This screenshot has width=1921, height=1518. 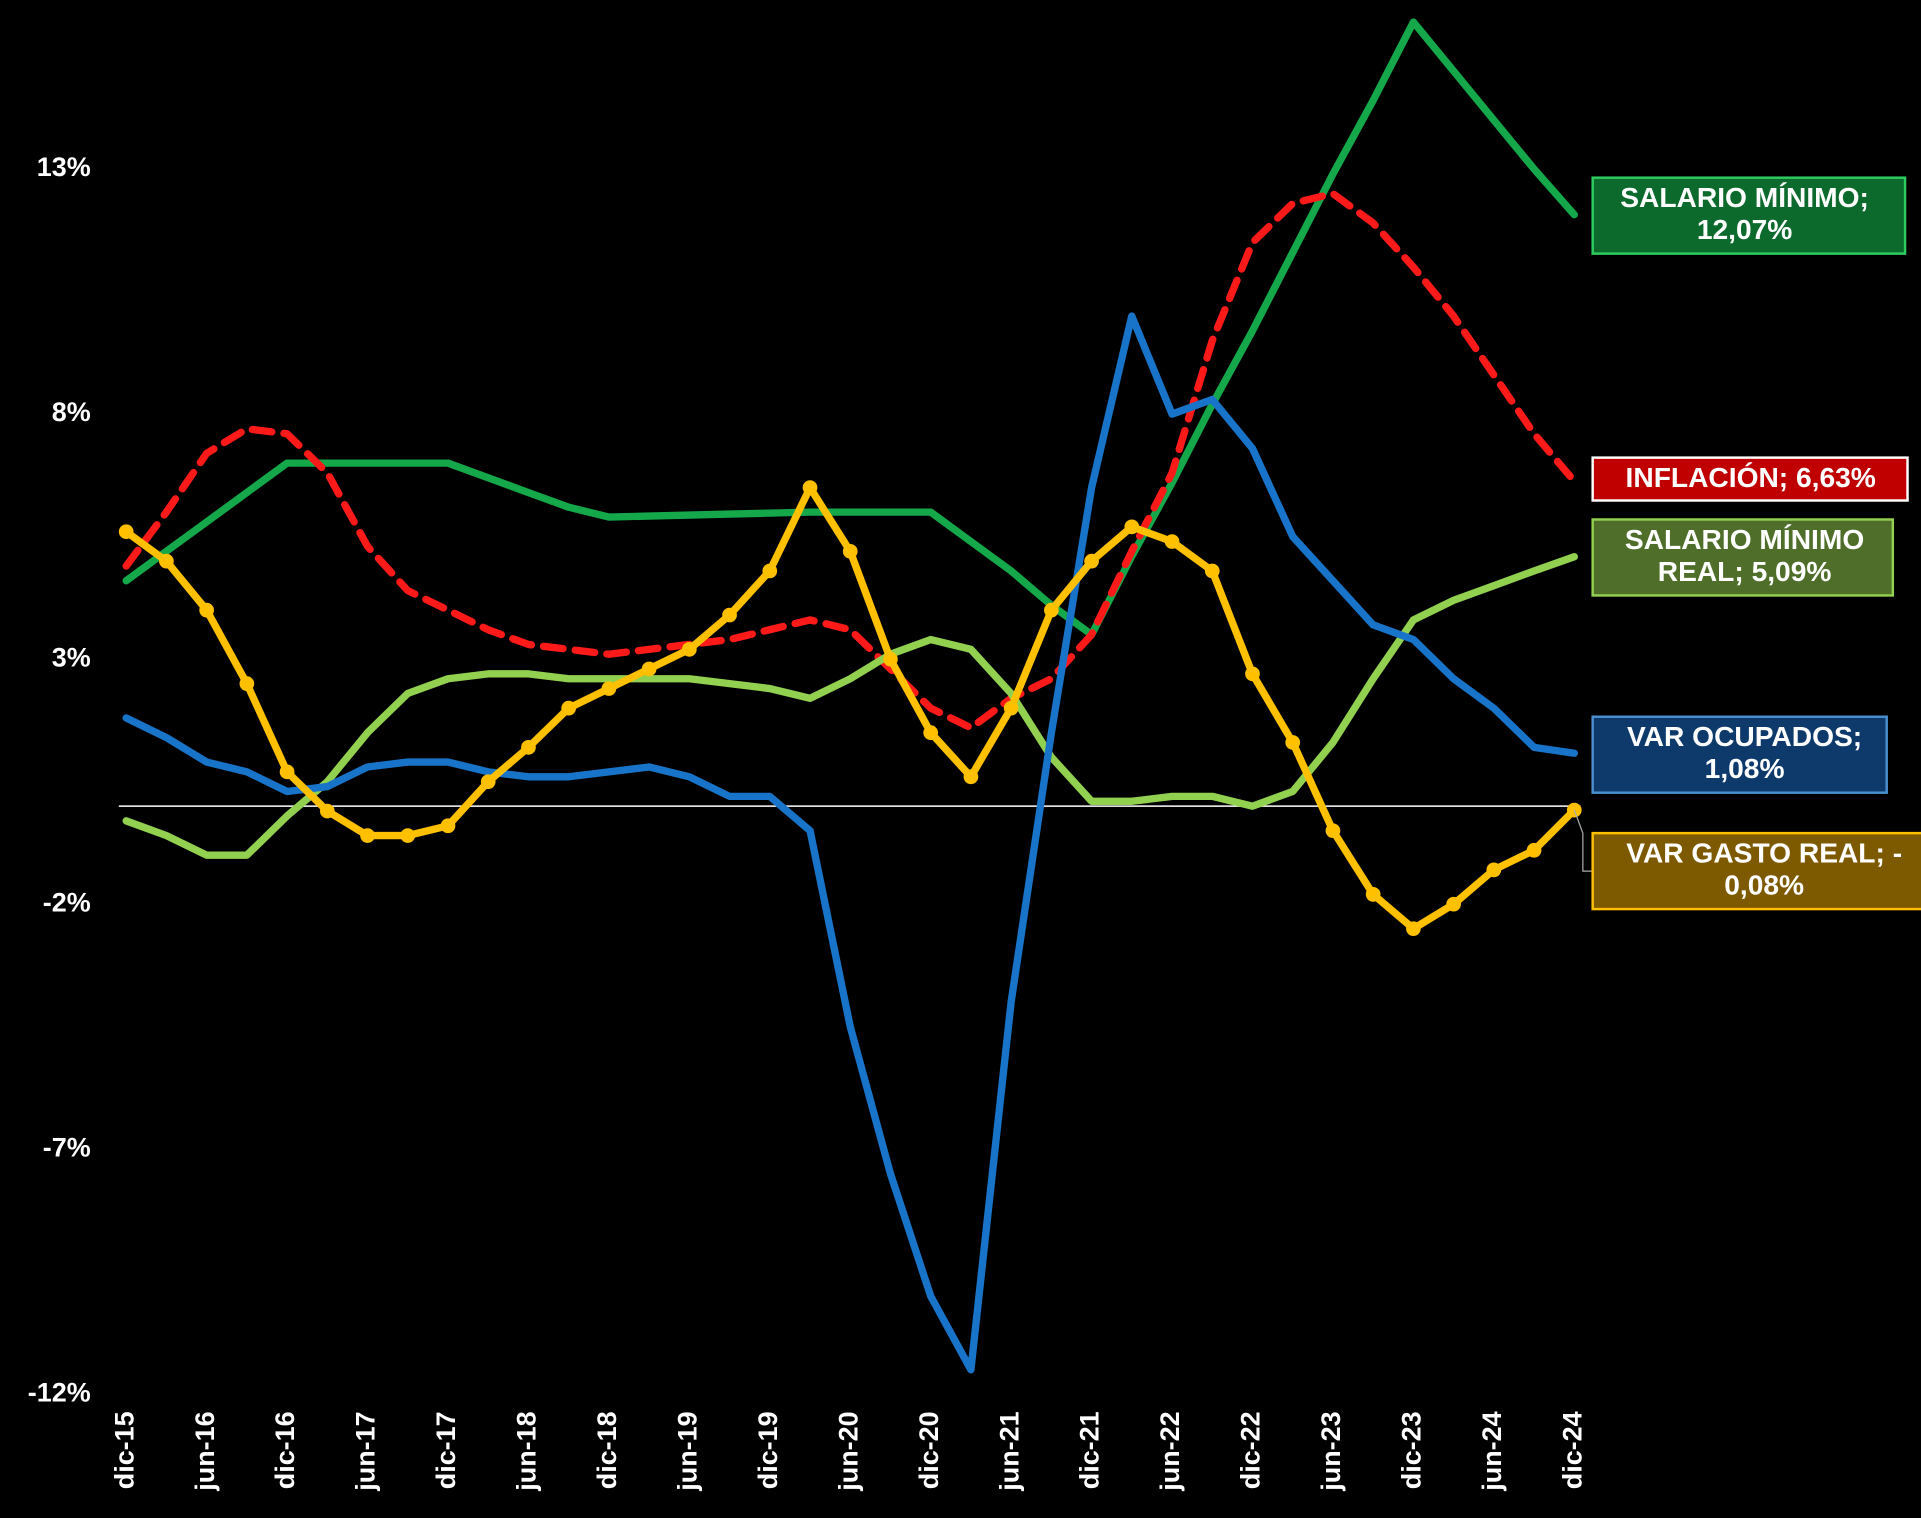 What do you see at coordinates (527, 1451) in the screenshot?
I see `x-tick-label: jun-18` at bounding box center [527, 1451].